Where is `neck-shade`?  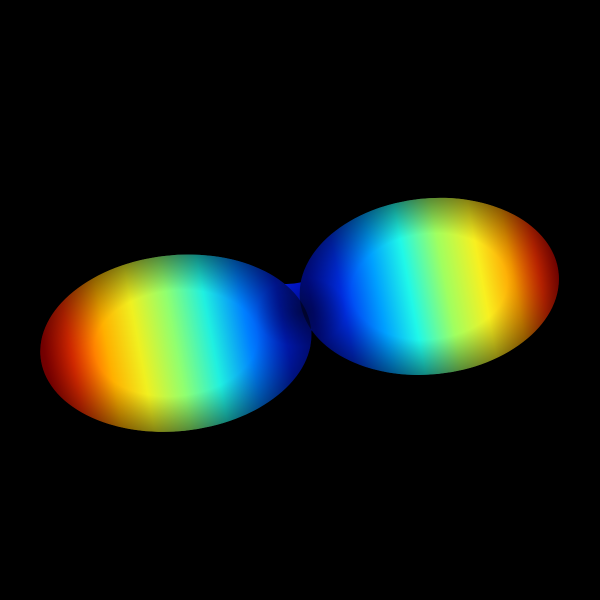
neck-shade is located at coordinates (301, 312).